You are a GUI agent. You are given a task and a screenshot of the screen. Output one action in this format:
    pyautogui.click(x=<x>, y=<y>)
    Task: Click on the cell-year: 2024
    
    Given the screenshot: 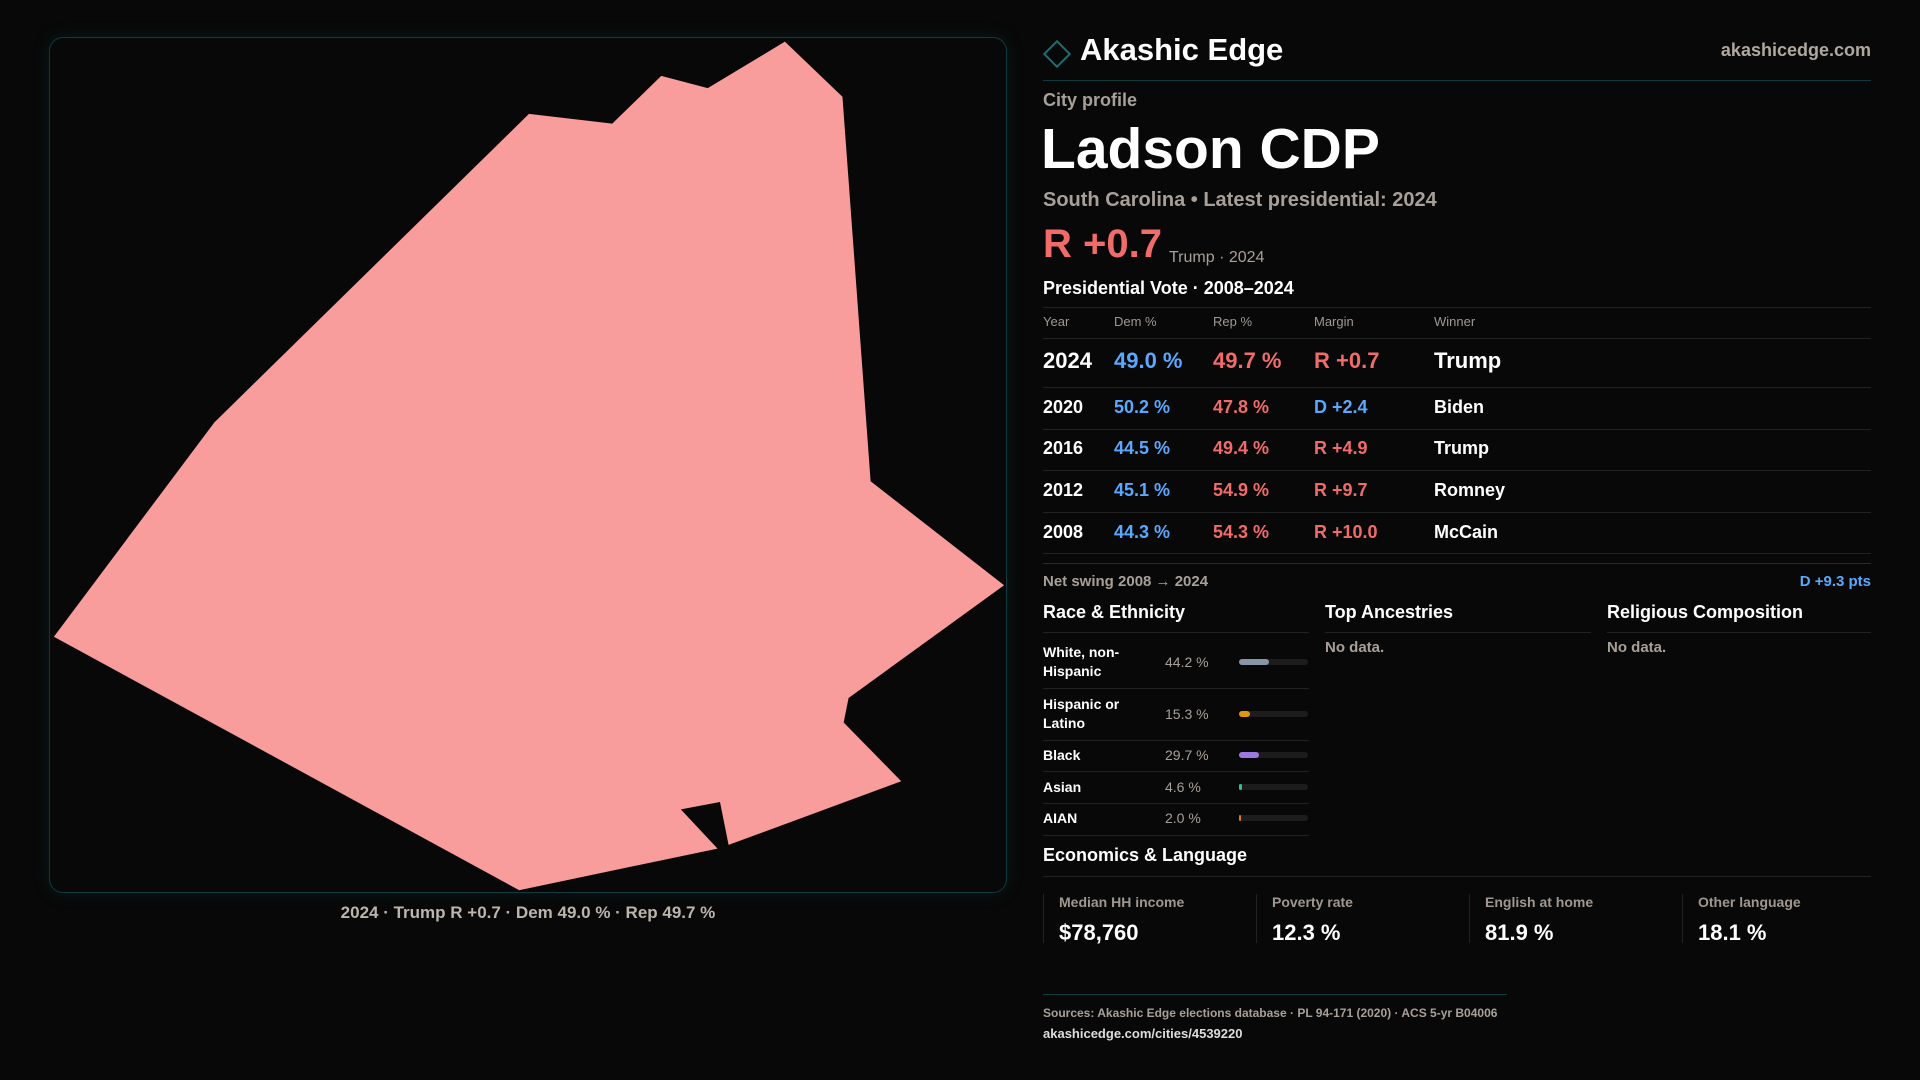 What is the action you would take?
    pyautogui.click(x=1067, y=360)
    